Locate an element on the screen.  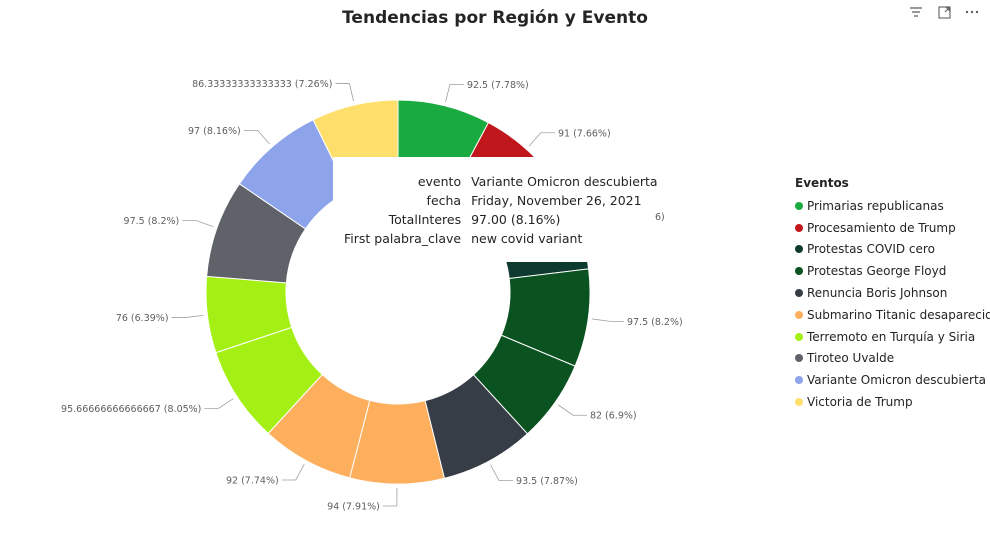
data-label: 76 (6.39%) is located at coordinates (142, 318).